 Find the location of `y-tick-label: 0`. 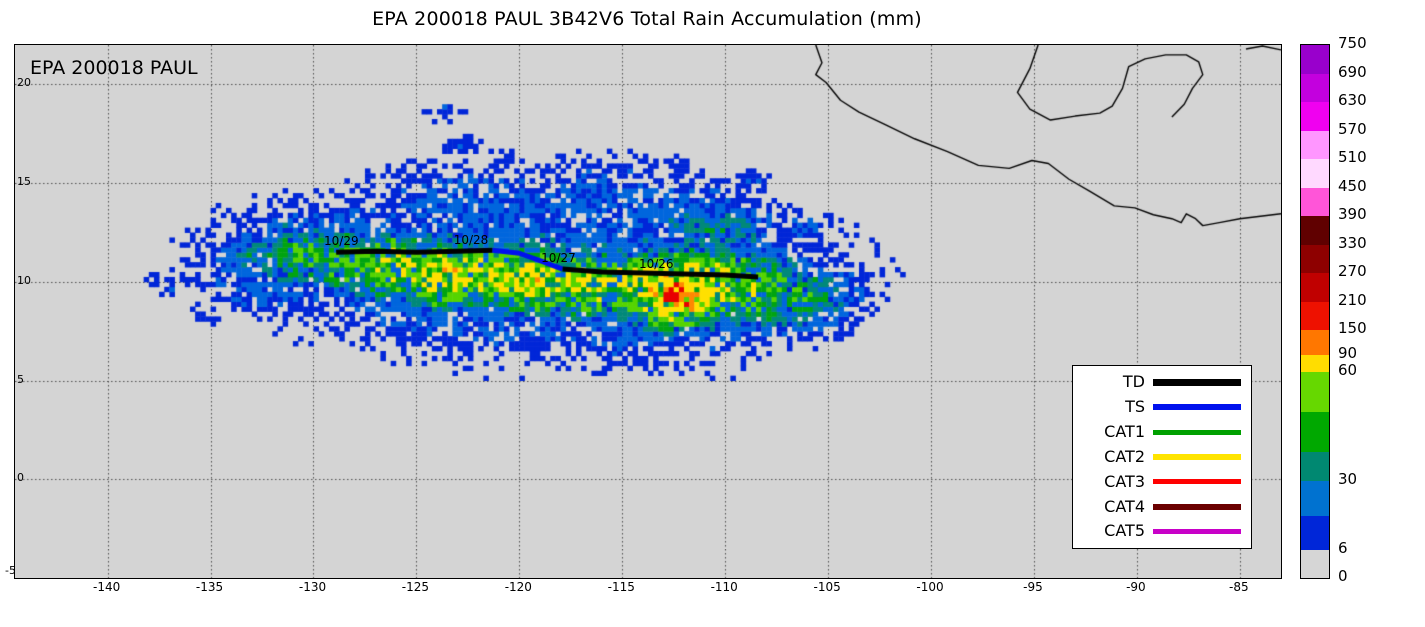

y-tick-label: 0 is located at coordinates (20, 478).